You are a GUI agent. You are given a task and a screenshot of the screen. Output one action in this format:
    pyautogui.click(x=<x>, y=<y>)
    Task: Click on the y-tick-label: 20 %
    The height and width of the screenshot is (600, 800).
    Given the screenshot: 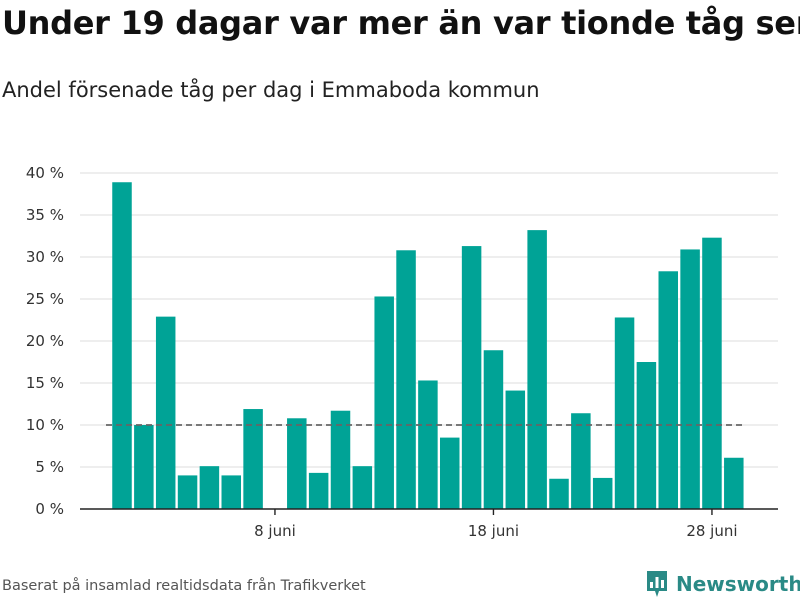 What is the action you would take?
    pyautogui.click(x=45, y=341)
    